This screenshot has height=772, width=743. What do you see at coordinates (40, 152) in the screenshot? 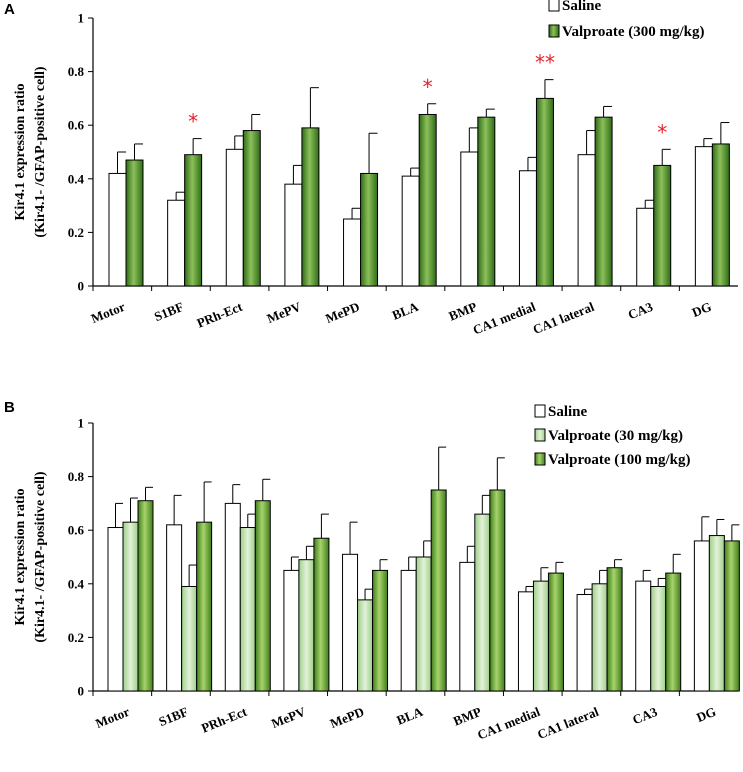
I see `panel-a-y-axis-title-line2: (Kir4.1- /GFAP-positive cell)` at bounding box center [40, 152].